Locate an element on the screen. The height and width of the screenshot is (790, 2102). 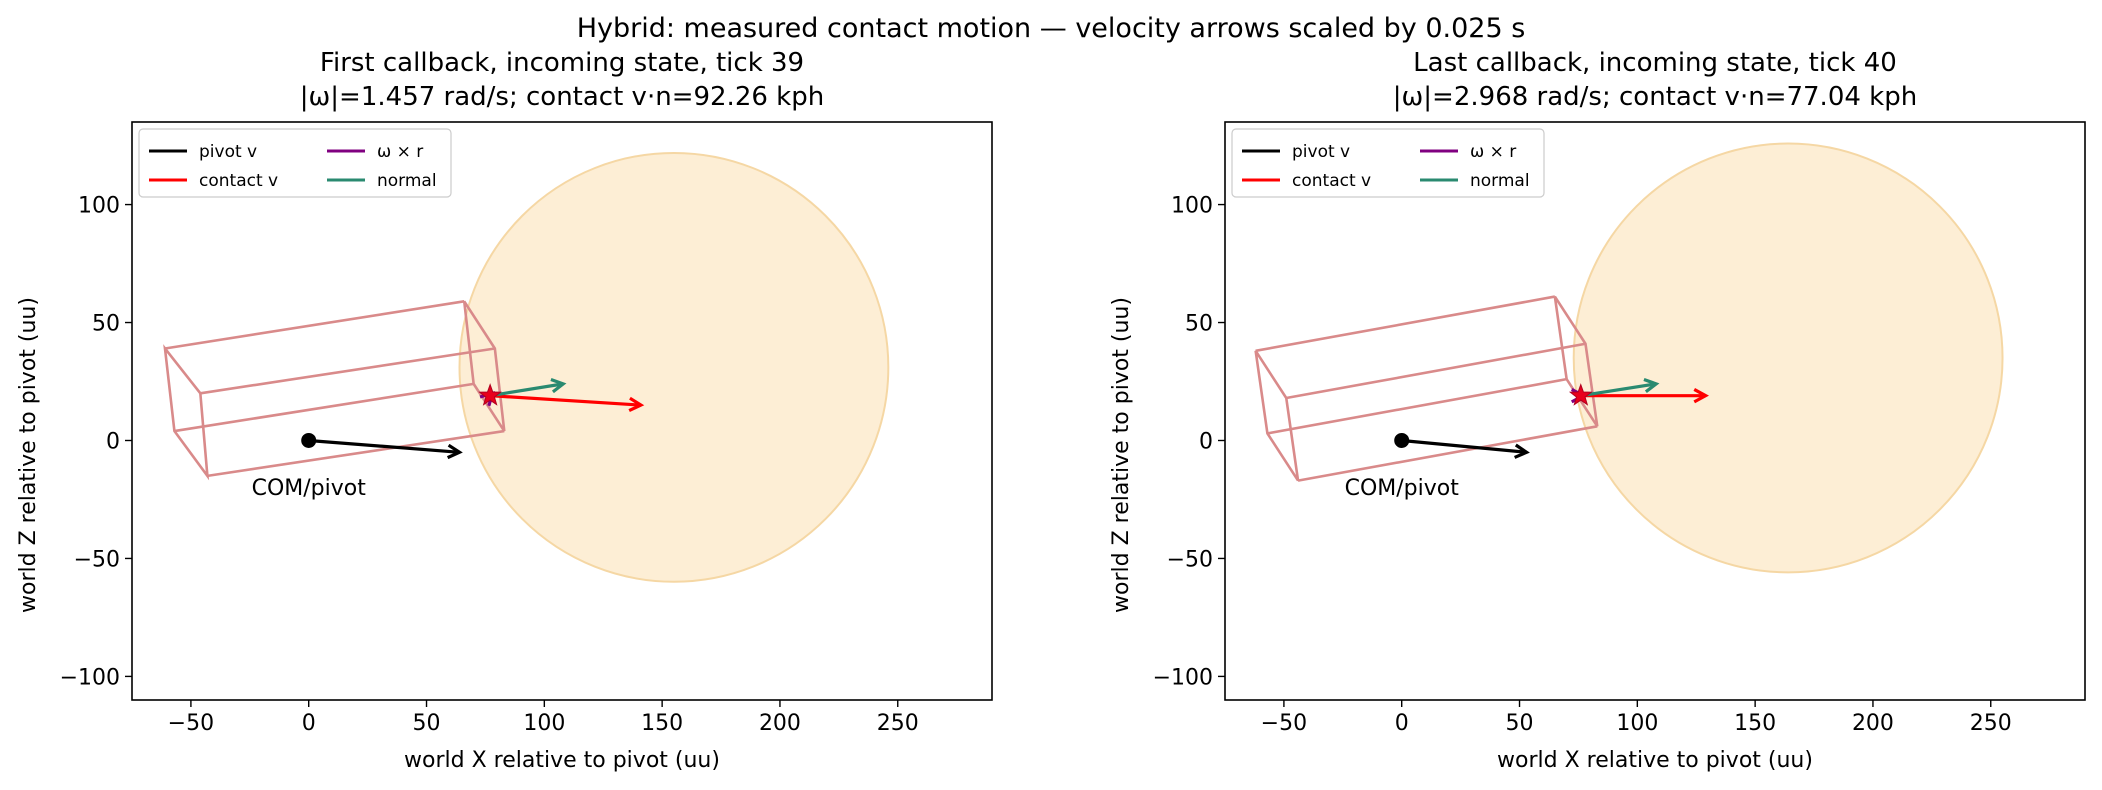
panel-subtitle: |ω|=1.457 rad/s; contact v·n=92.26 kph is located at coordinates (562, 97).